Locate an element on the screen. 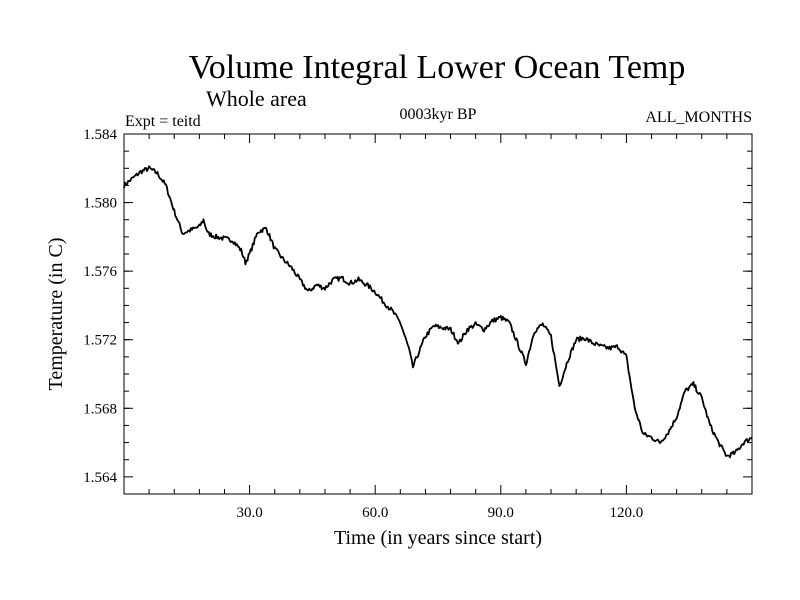 The width and height of the screenshot is (800, 600). chart-subtitle: Whole area is located at coordinates (256, 98).